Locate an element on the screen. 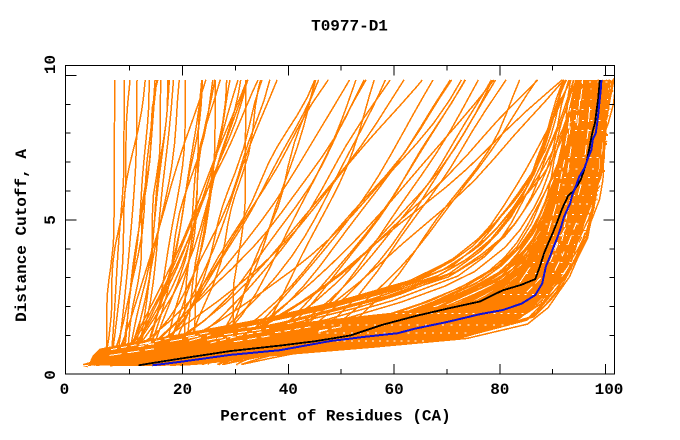  svg-text: 100 is located at coordinates (609, 390).